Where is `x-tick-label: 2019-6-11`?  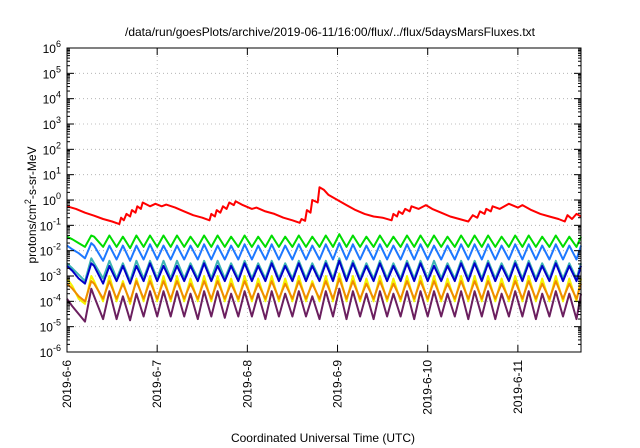
x-tick-label: 2019-6-11 is located at coordinates (518, 387).